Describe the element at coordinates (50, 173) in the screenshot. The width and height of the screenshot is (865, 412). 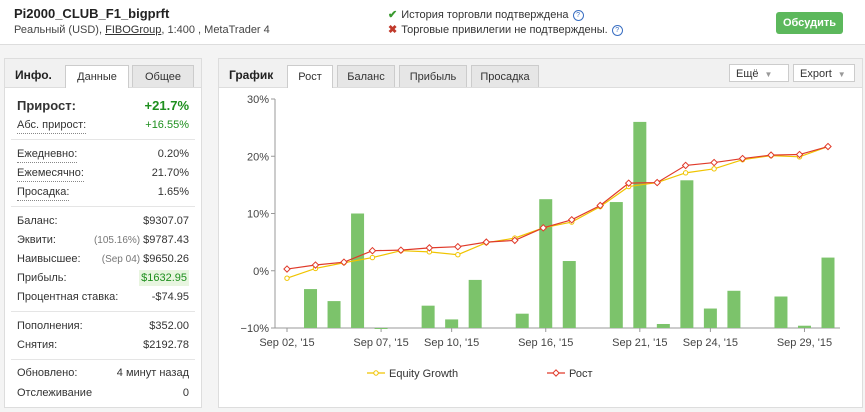
I see `monthly-label: Ежемесячно:` at that location.